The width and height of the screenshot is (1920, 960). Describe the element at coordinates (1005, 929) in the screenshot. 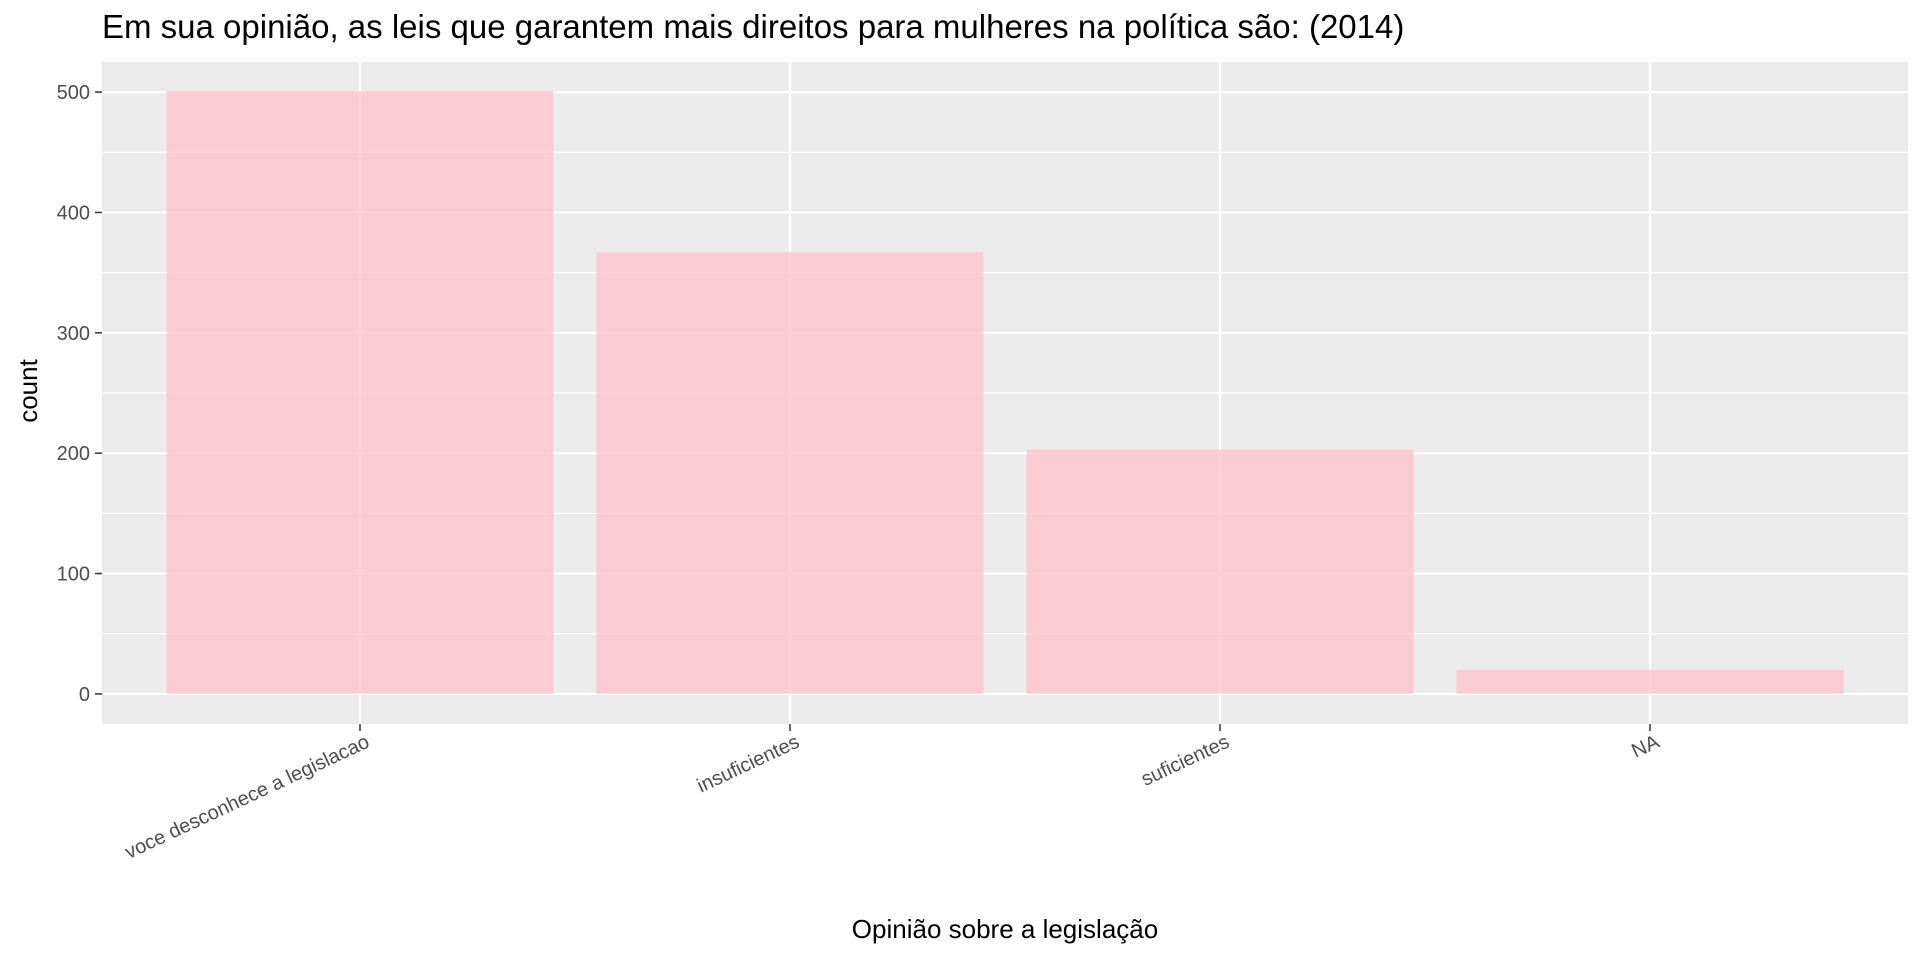

I see `x-axis-title: Opinião sobre a legislação` at that location.